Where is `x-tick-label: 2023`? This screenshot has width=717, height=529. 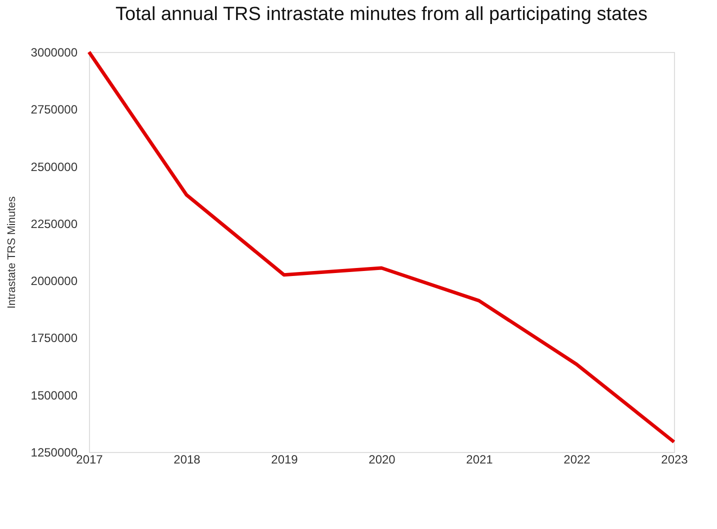
x-tick-label: 2023 is located at coordinates (674, 459).